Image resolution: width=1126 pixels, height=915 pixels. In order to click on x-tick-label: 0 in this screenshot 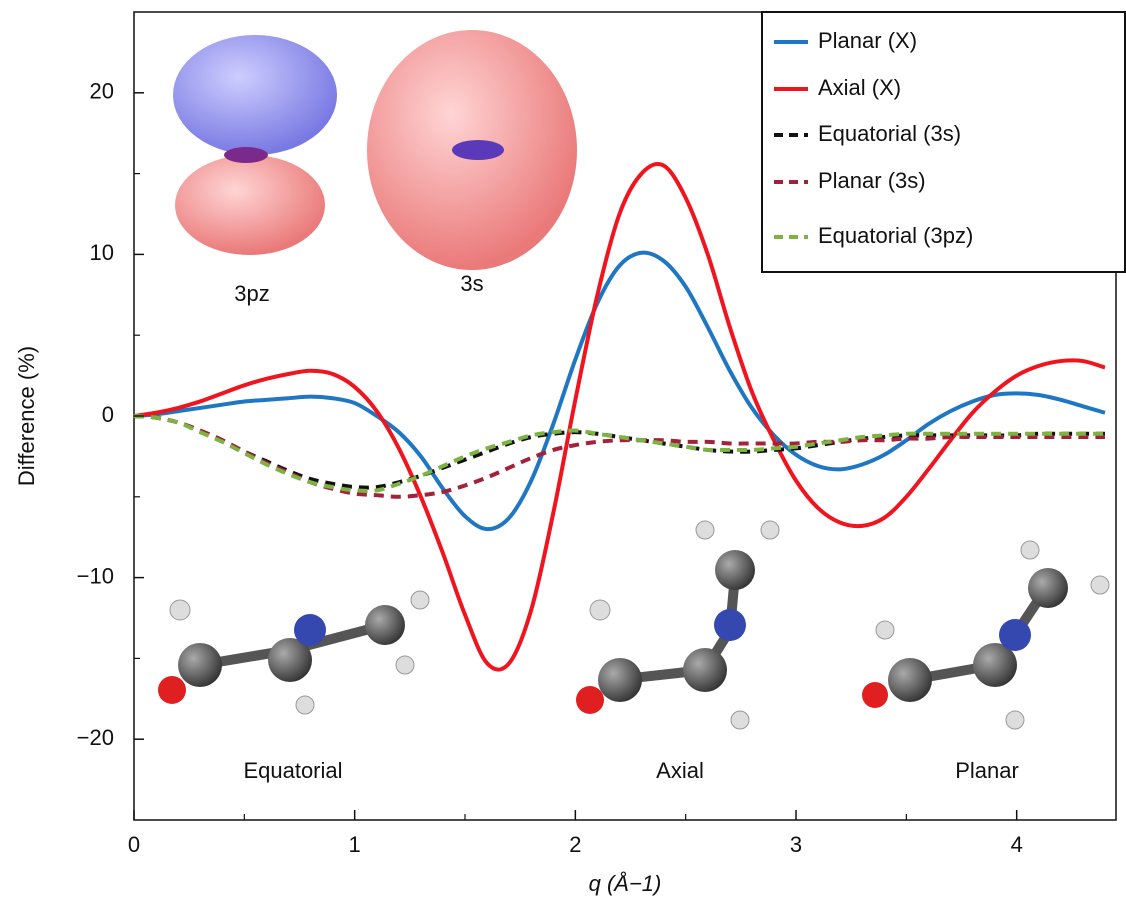, I will do `click(134, 844)`.